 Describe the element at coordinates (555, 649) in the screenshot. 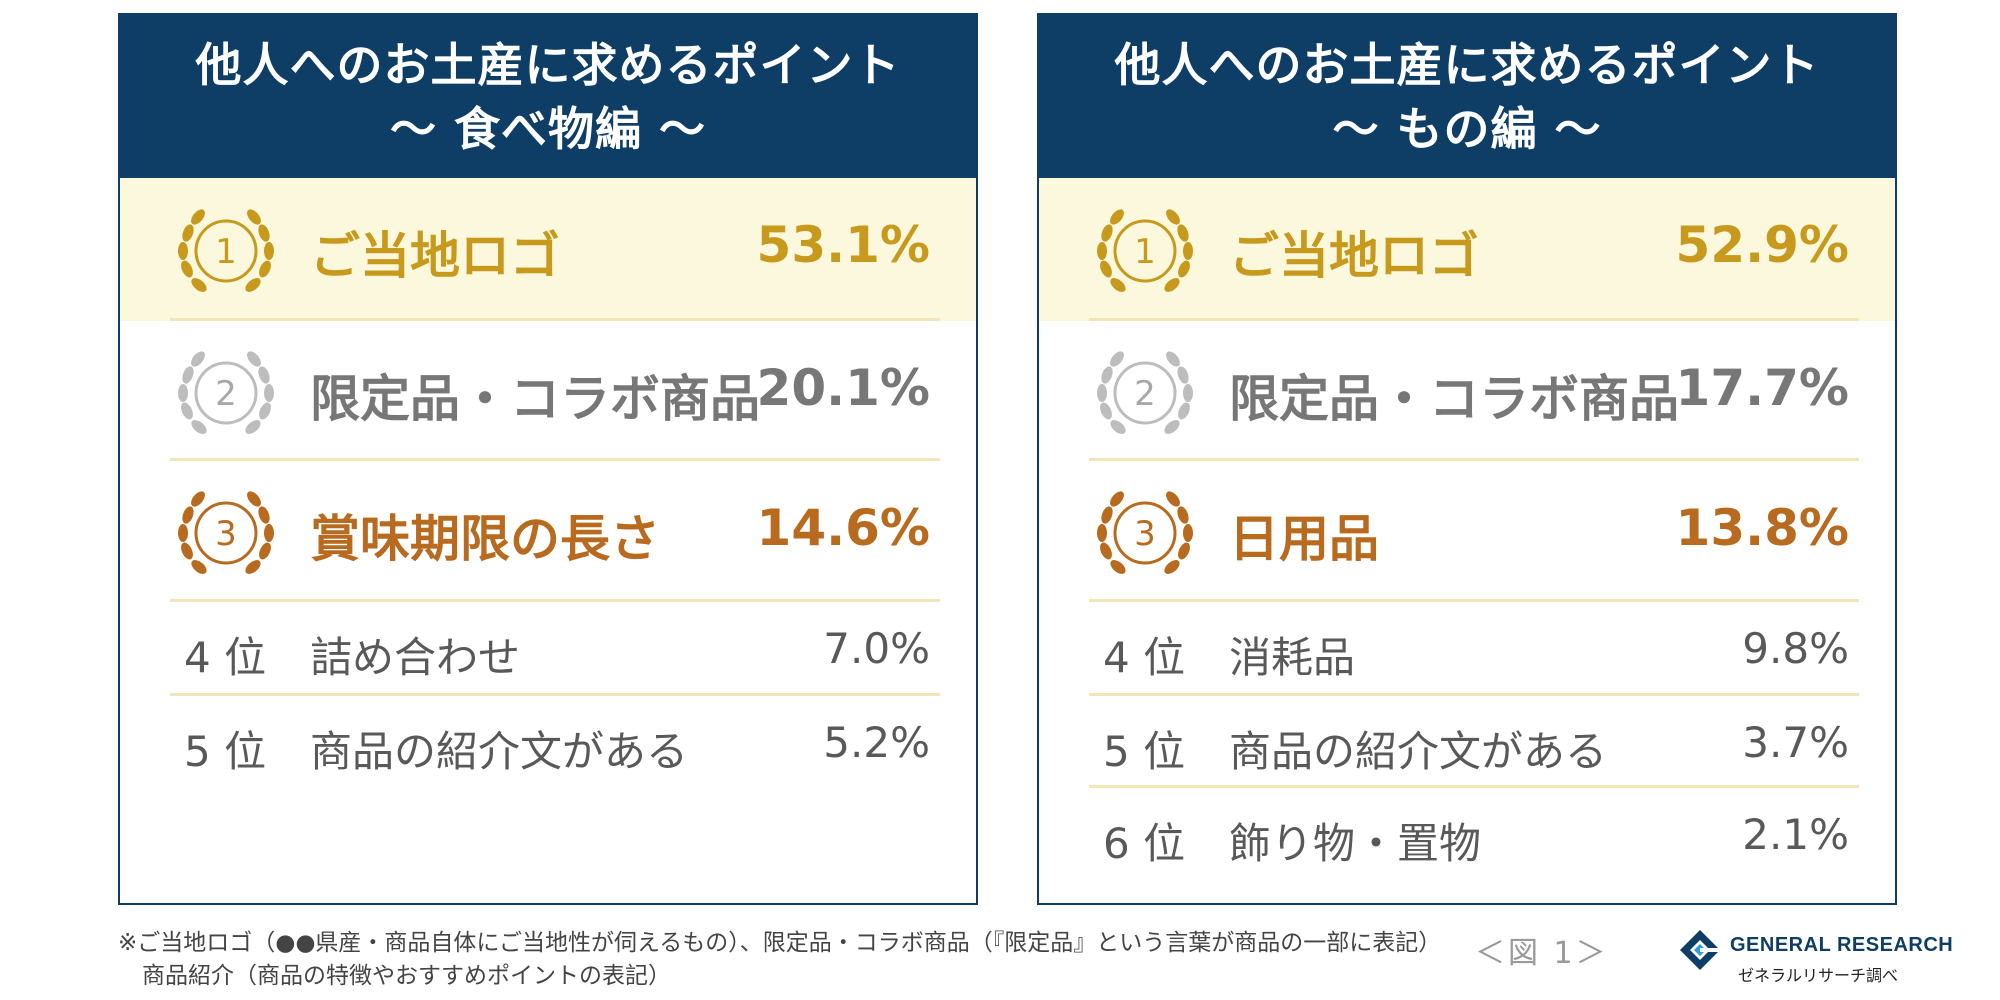

I see `rank-row-4: 4 位 詰め合わせ 7.0%` at that location.